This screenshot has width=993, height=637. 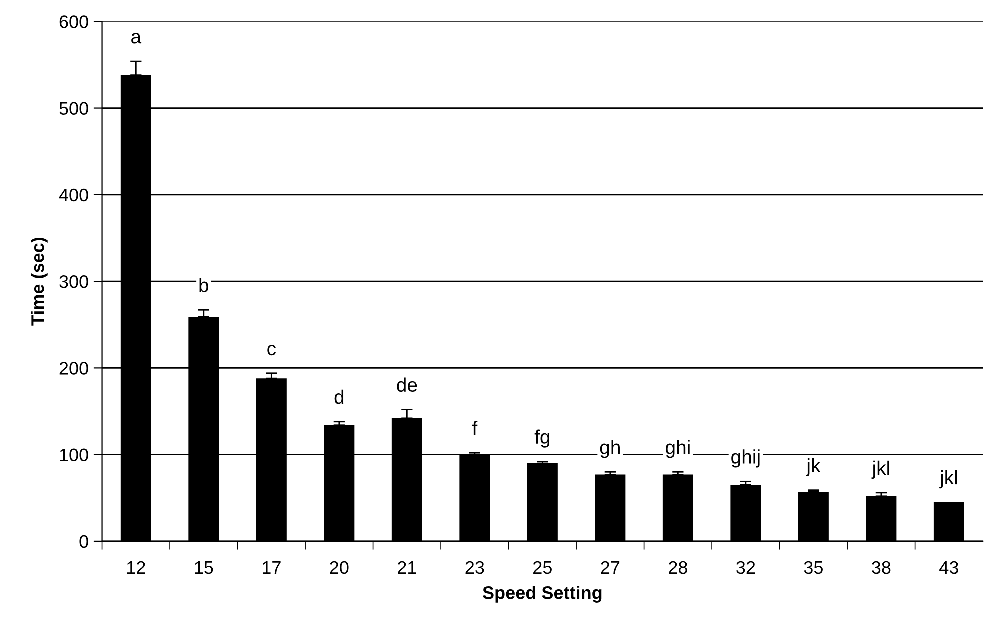 What do you see at coordinates (73, 195) in the screenshot?
I see `y-tick-label: 400` at bounding box center [73, 195].